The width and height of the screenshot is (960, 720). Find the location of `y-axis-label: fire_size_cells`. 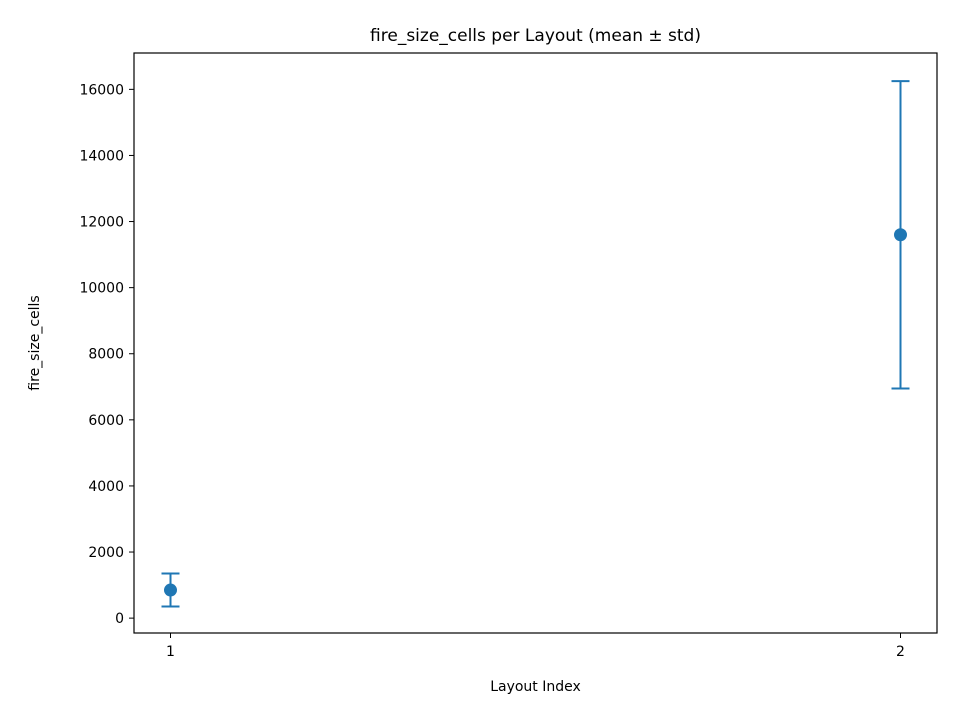

y-axis-label: fire_size_cells is located at coordinates (35, 342).